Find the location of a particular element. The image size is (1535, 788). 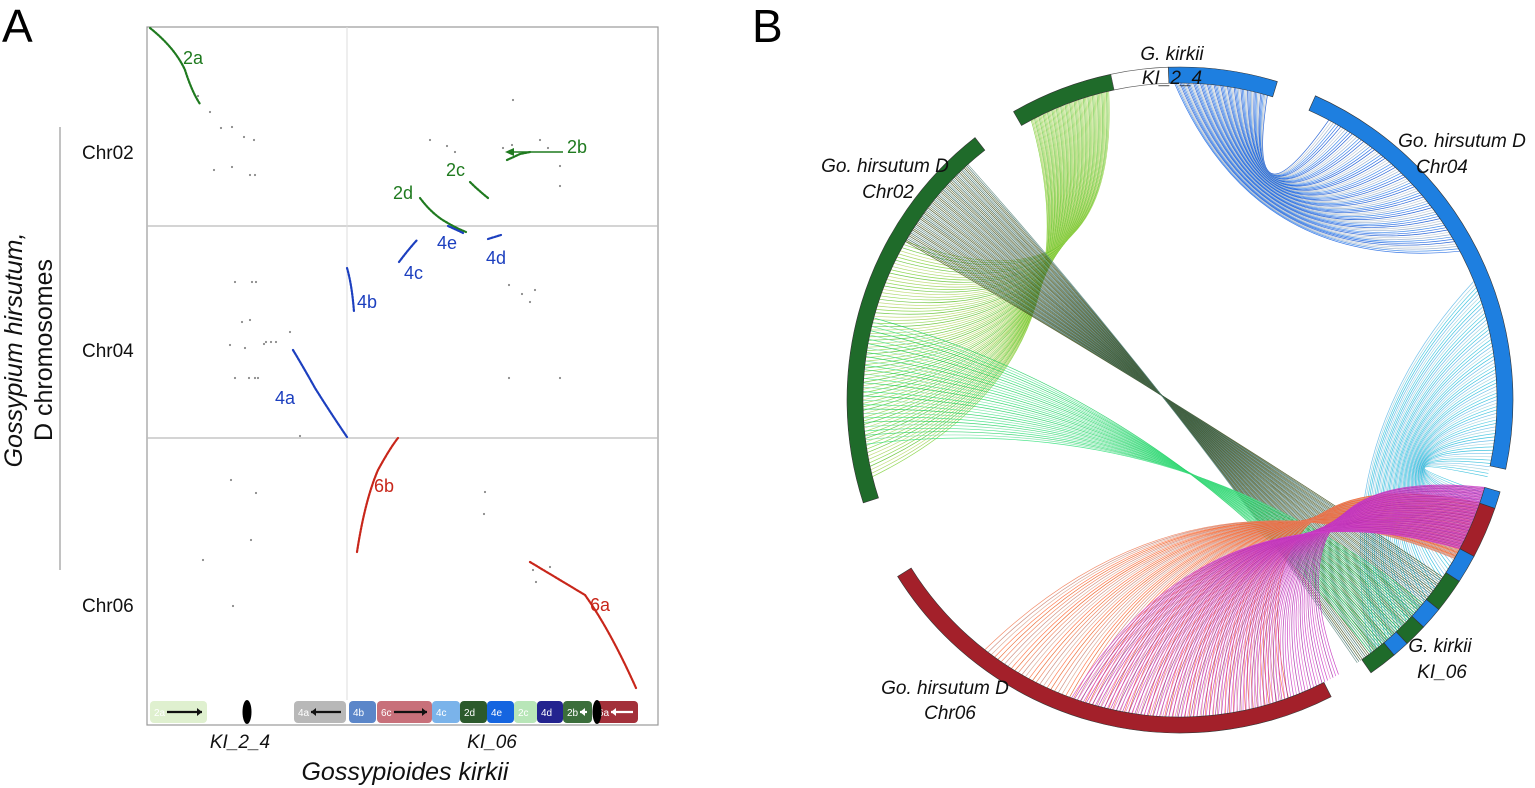

segment-label-4a: 4a is located at coordinates (285, 398).